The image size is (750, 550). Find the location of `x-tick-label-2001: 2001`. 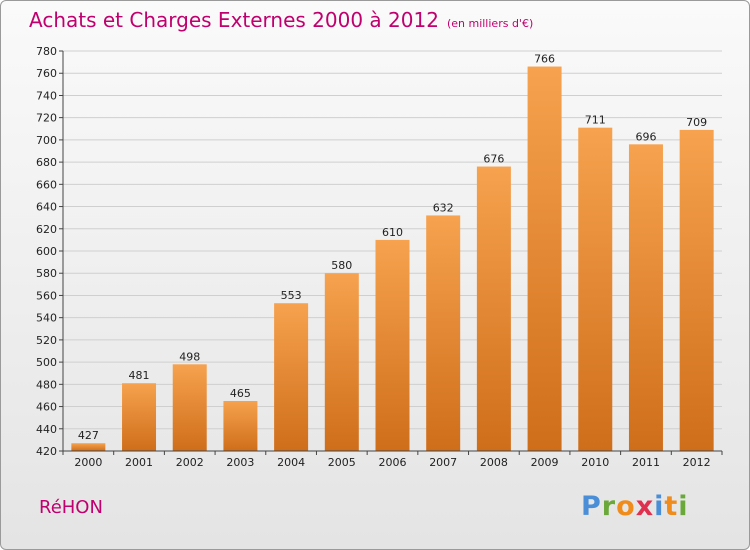

x-tick-label-2001: 2001 is located at coordinates (139, 462).